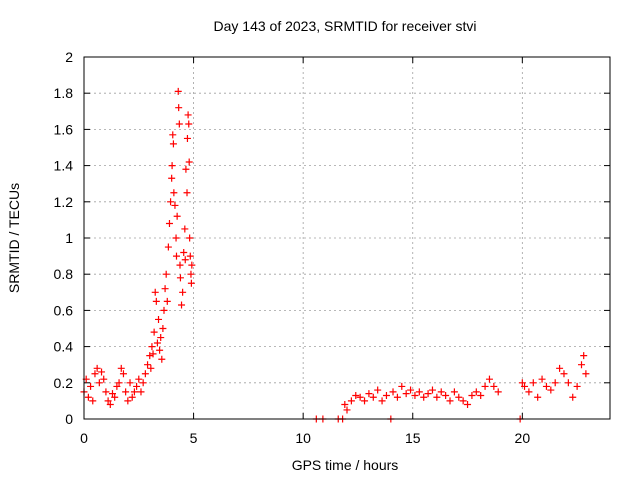 The image size is (640, 480). What do you see at coordinates (84, 438) in the screenshot?
I see `x-tick-label: 0` at bounding box center [84, 438].